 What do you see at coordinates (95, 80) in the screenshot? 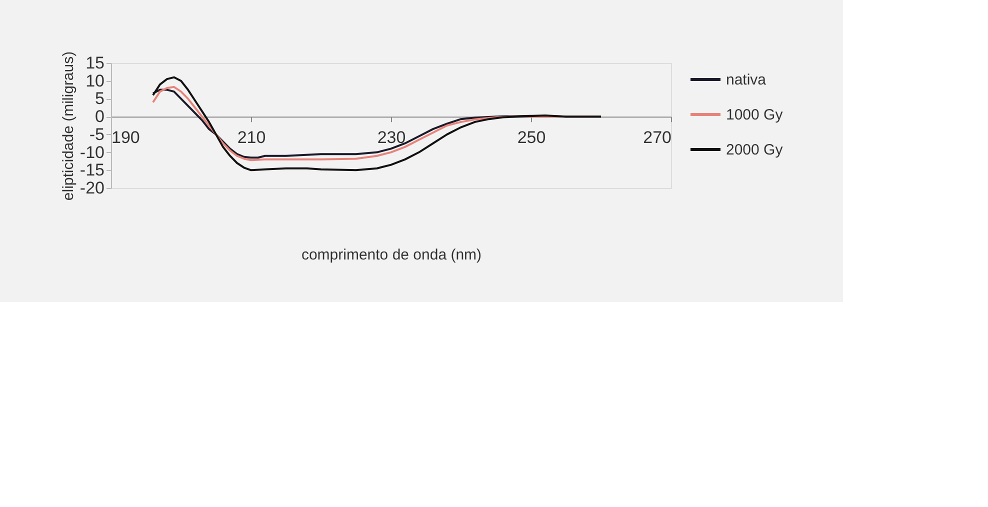
I see `y-tick-label: 10` at bounding box center [95, 80].